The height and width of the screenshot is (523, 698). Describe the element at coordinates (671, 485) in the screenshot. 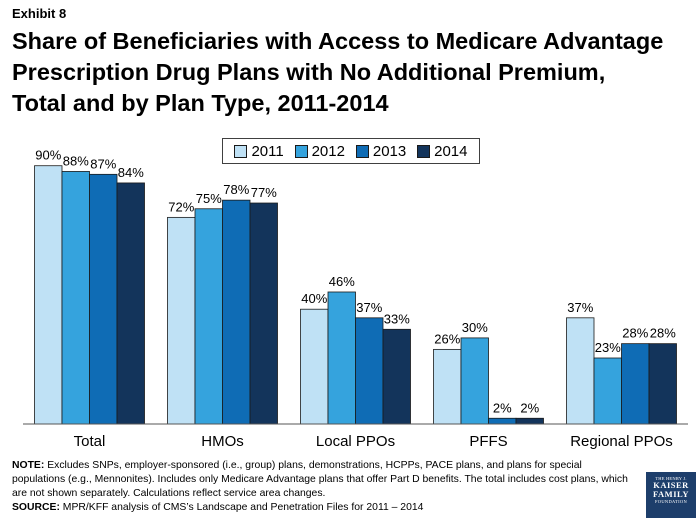

I see `logo-line-2: KAISER` at that location.